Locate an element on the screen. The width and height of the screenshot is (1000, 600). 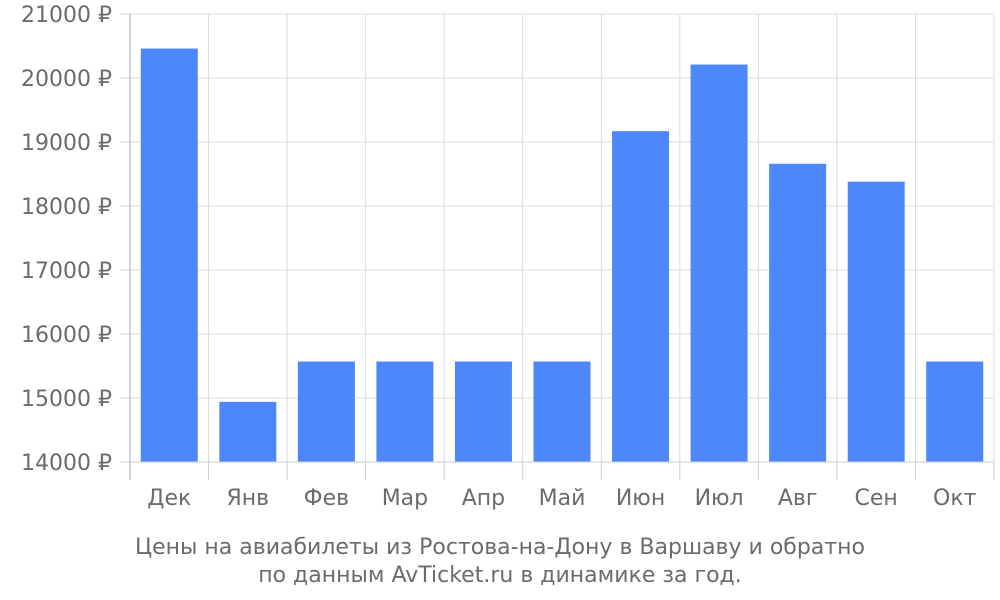
y-tick-label: 15000 ₽ is located at coordinates (66, 399).